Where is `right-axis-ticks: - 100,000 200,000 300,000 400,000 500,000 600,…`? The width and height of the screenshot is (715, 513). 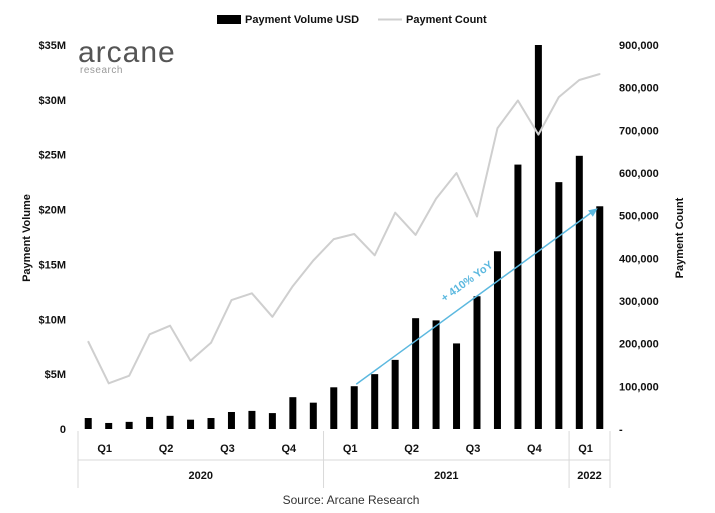 right-axis-ticks: - 100,000 200,000 300,000 400,000 500,000 600,… is located at coordinates (639, 238).